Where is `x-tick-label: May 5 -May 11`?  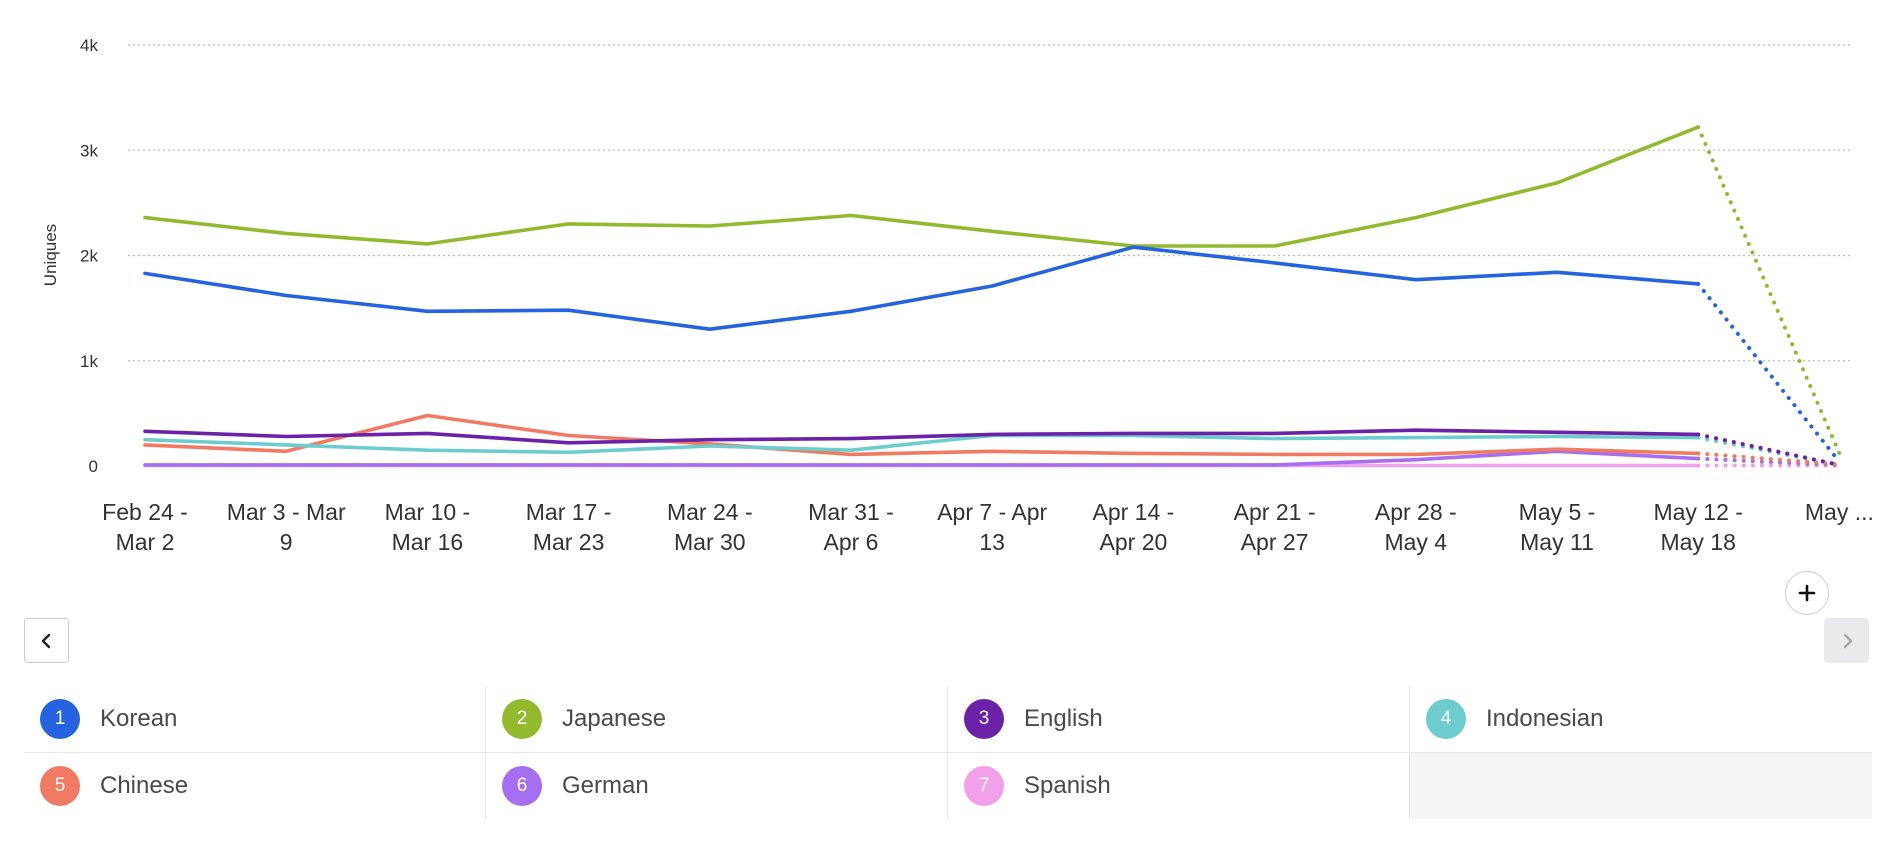
x-tick-label: May 5 -May 11 is located at coordinates (1557, 527).